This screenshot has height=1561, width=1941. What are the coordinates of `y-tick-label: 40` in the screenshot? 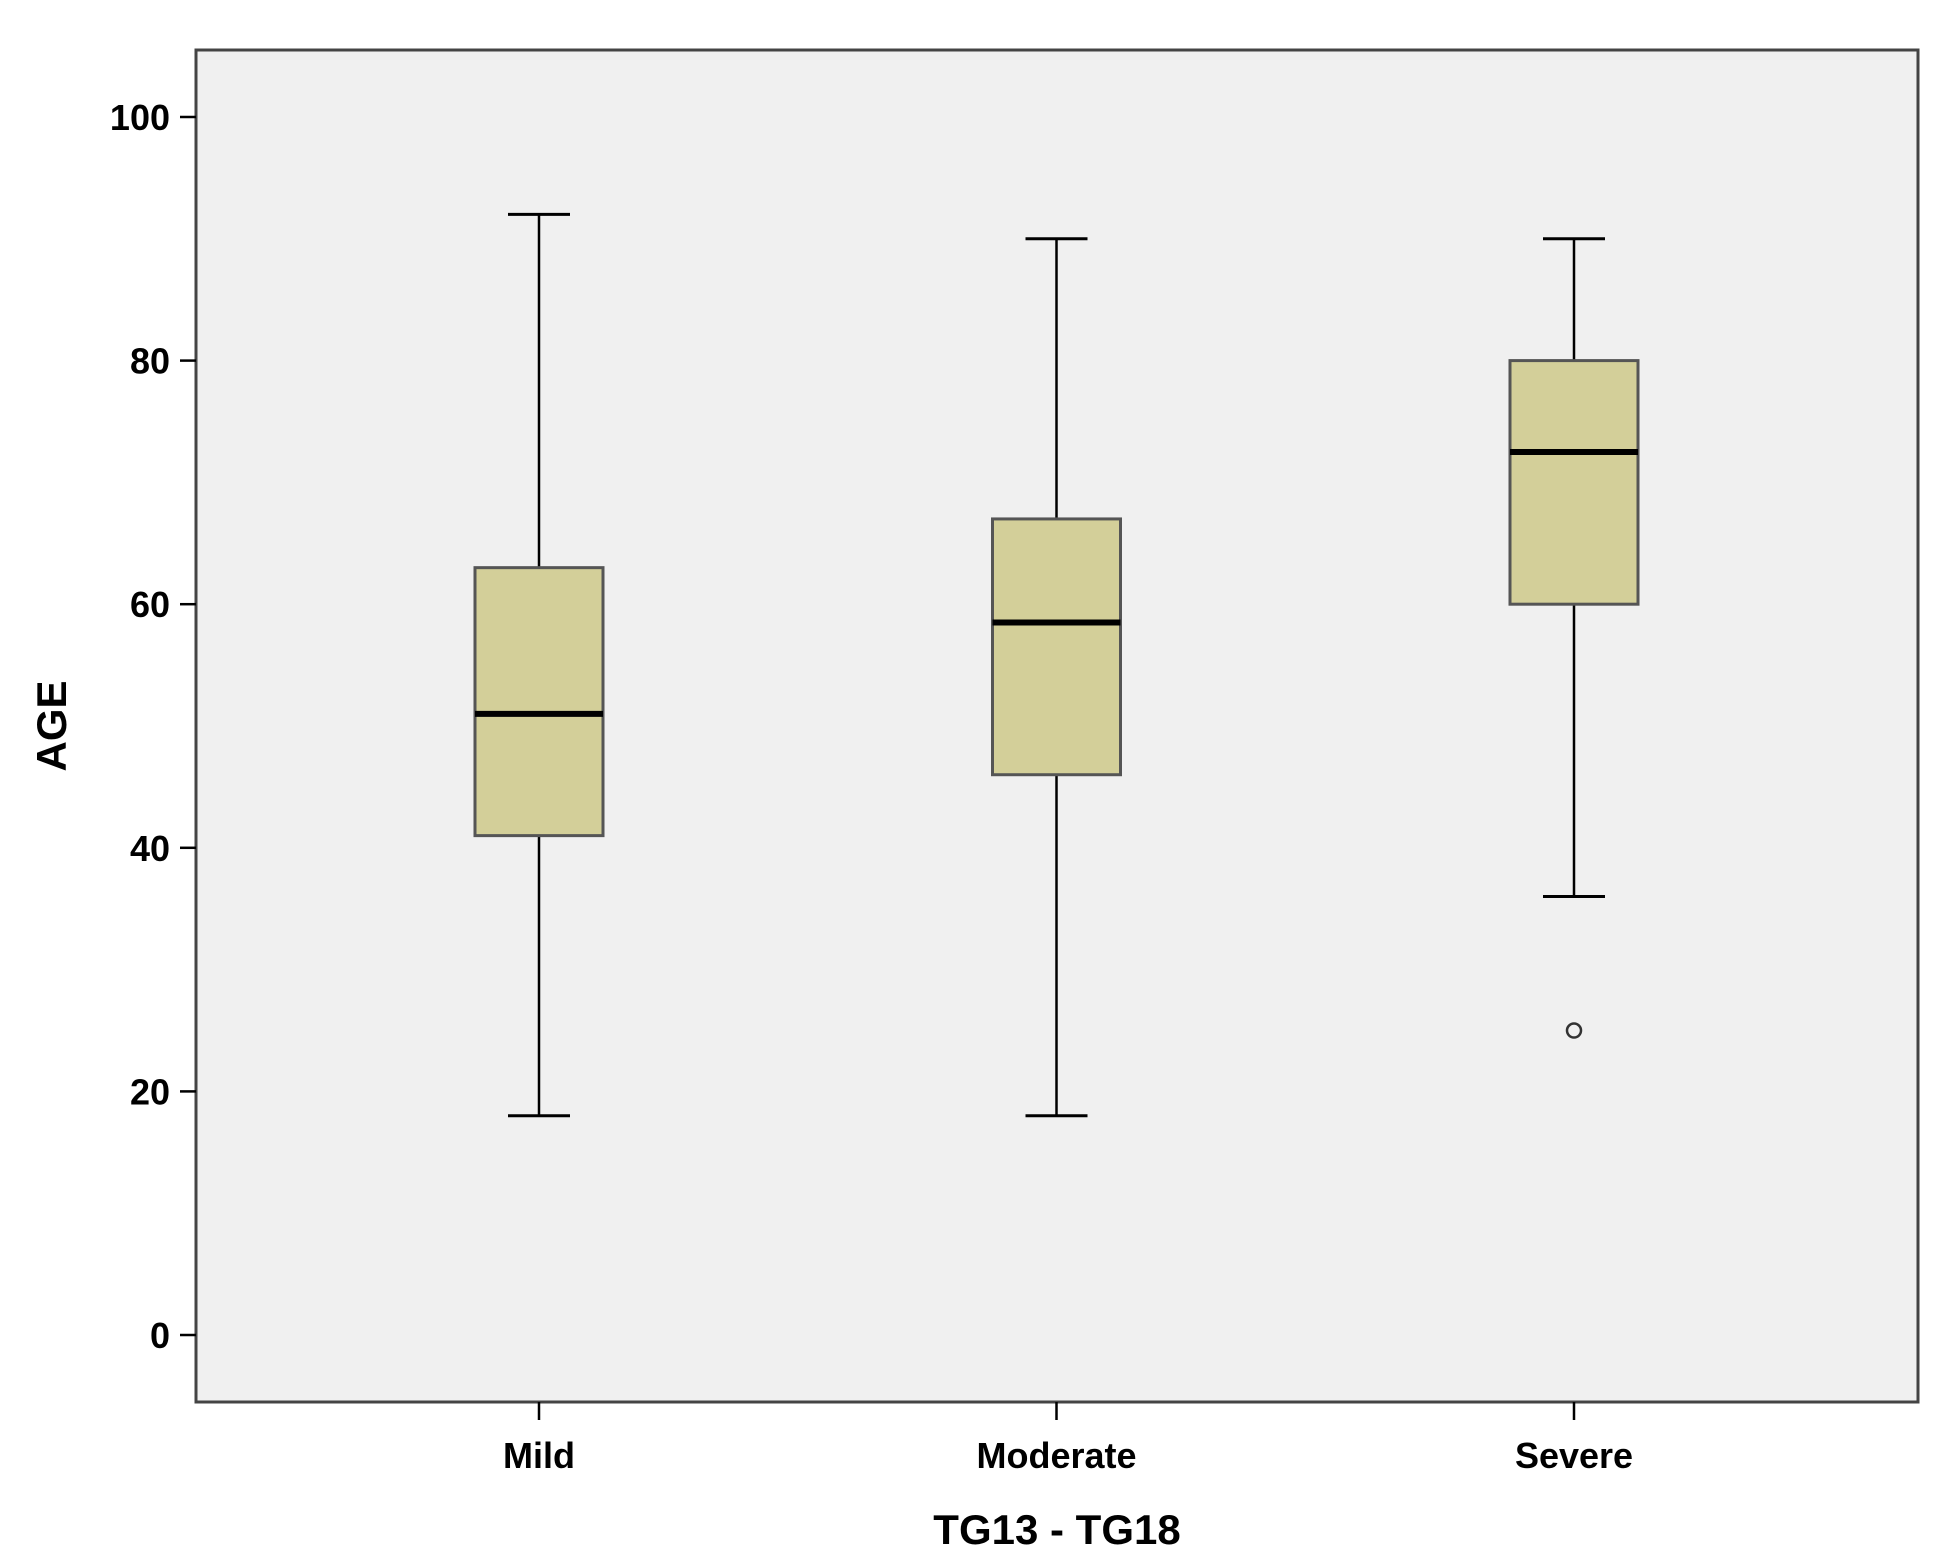 It's located at (150, 848).